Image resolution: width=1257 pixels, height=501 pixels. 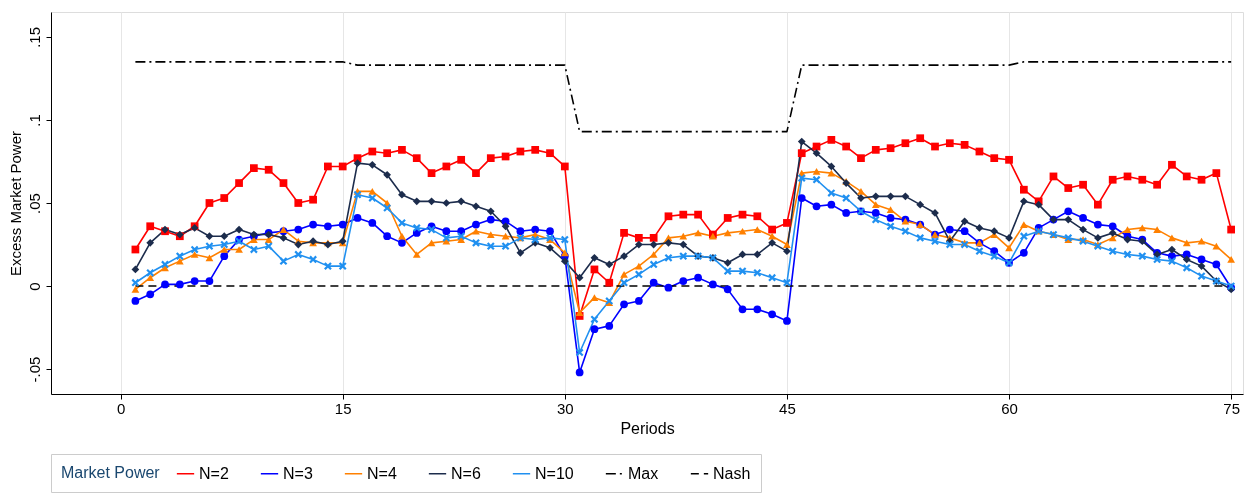 What do you see at coordinates (643, 473) in the screenshot?
I see `legend-label: Max` at bounding box center [643, 473].